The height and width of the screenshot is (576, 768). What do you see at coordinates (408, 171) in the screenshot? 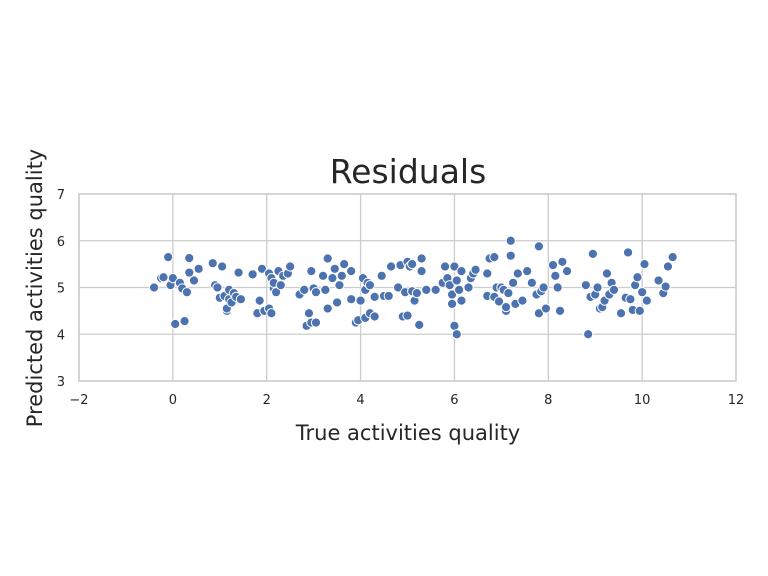
I see `chart-title: Residuals` at bounding box center [408, 171].